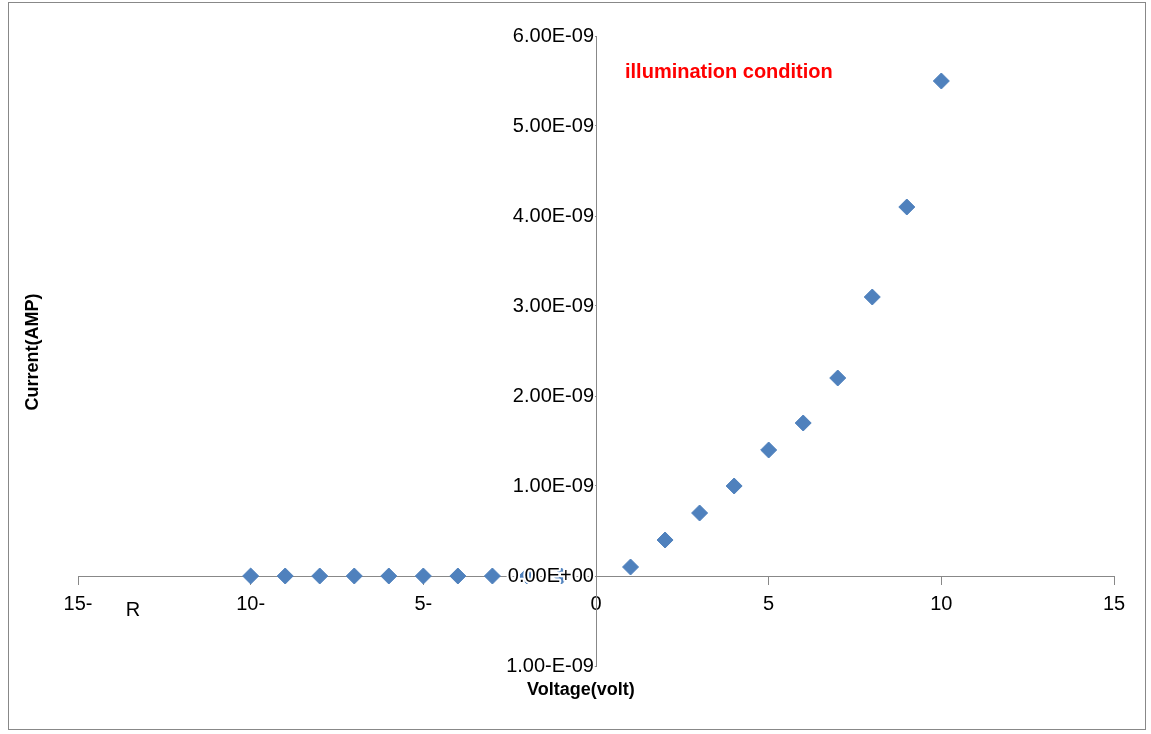  What do you see at coordinates (553, 124) in the screenshot?
I see `y-tick-label: 5.00E-09` at bounding box center [553, 124].